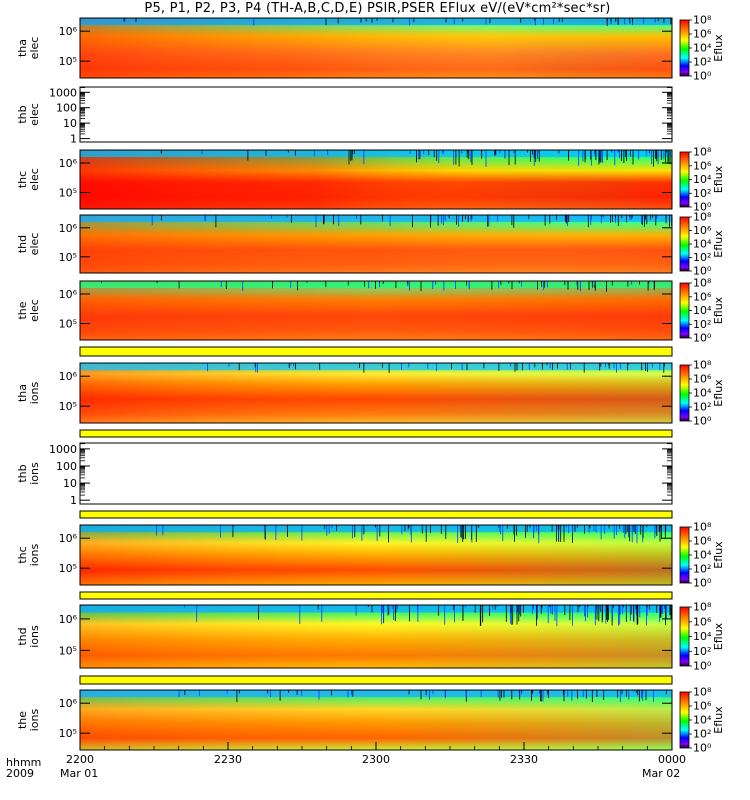 Image resolution: width=750 pixels, height=800 pixels. I want to click on y-tick-label: 1, so click(73, 139).